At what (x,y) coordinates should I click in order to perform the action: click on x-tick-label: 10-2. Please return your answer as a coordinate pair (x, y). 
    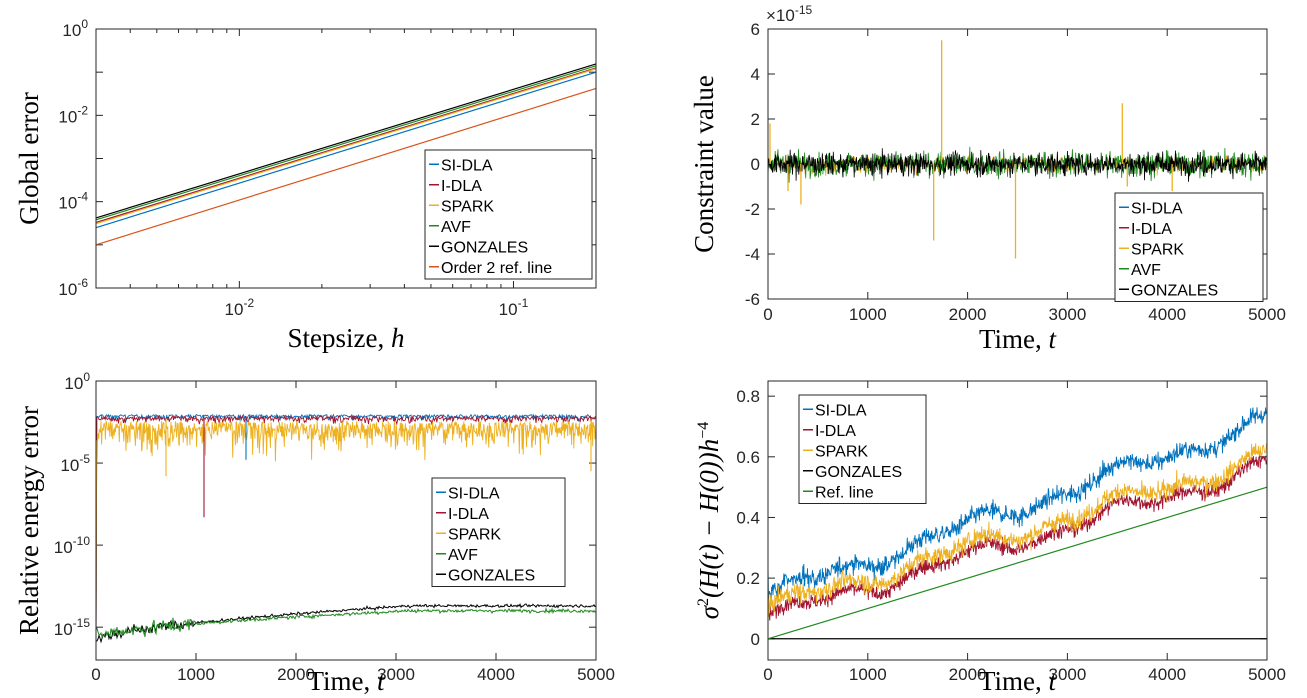
    Looking at the image, I should click on (240, 307).